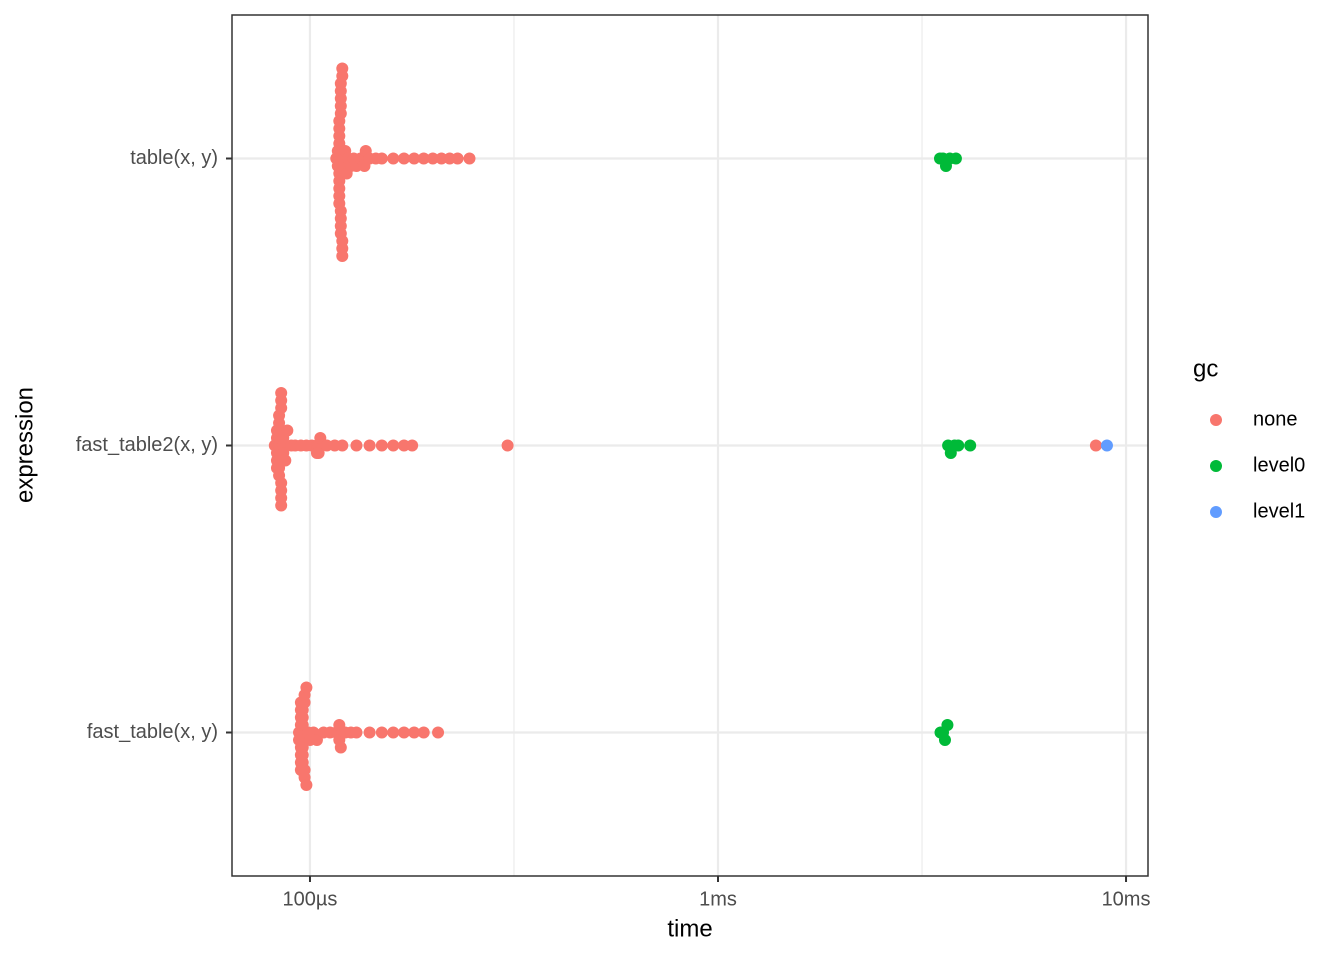  What do you see at coordinates (1279, 465) in the screenshot?
I see `legend-label: level0` at bounding box center [1279, 465].